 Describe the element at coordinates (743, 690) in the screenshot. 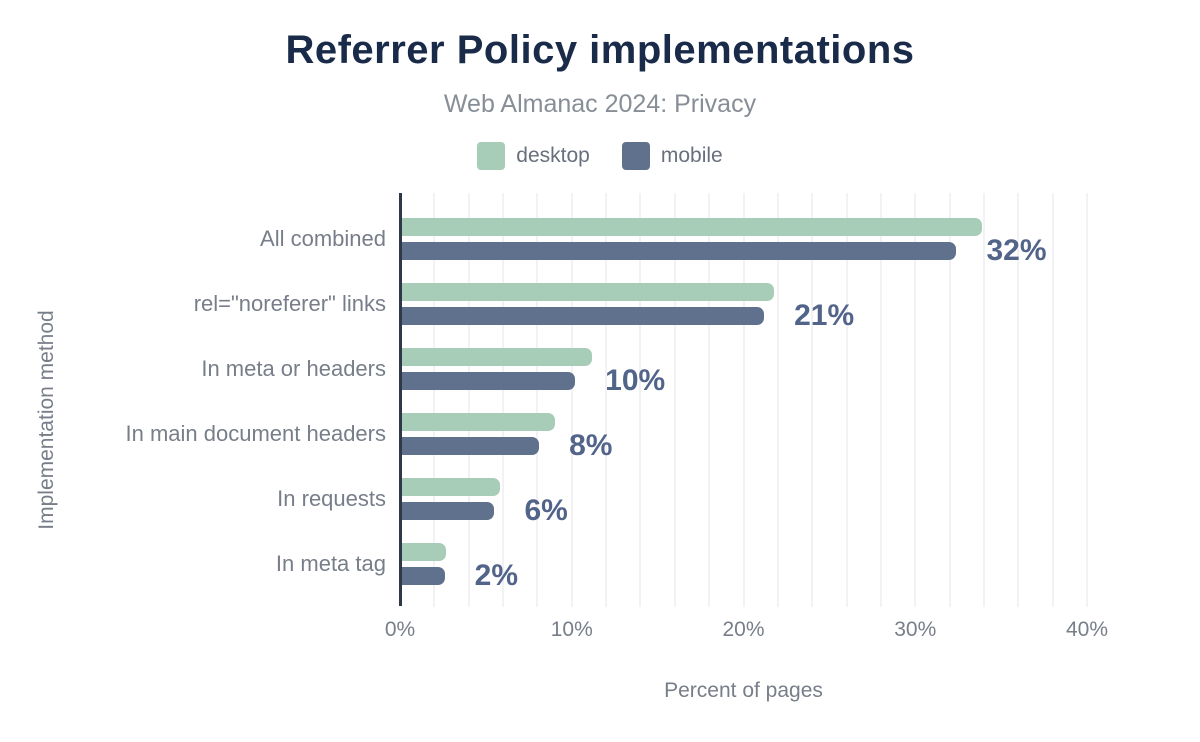

I see `x-axis-title: Percent of pages` at that location.